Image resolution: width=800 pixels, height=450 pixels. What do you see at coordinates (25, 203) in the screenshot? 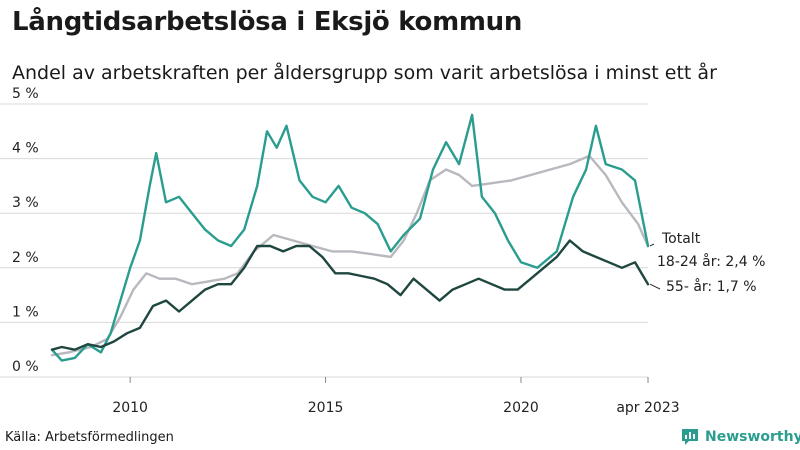
I see `y-tick-label: 3 %` at bounding box center [25, 203].